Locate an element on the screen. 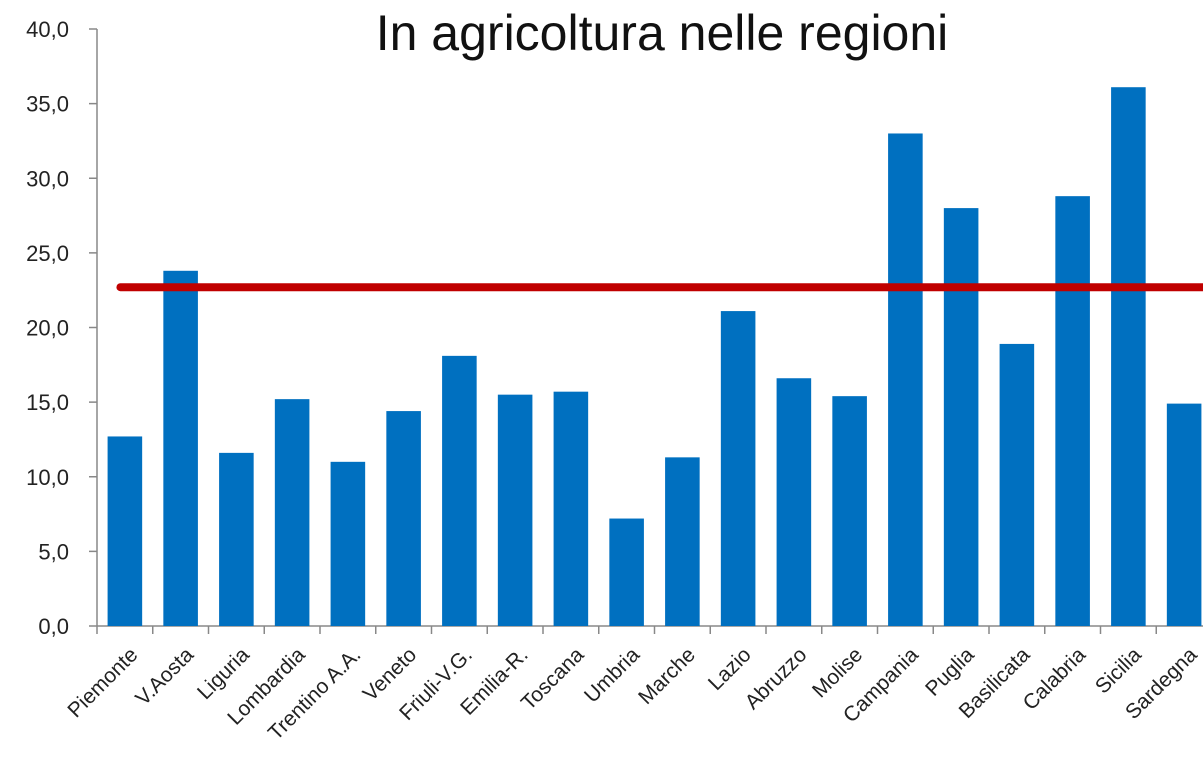 This screenshot has height=781, width=1203. x-tick-label: Umbria is located at coordinates (612, 675).